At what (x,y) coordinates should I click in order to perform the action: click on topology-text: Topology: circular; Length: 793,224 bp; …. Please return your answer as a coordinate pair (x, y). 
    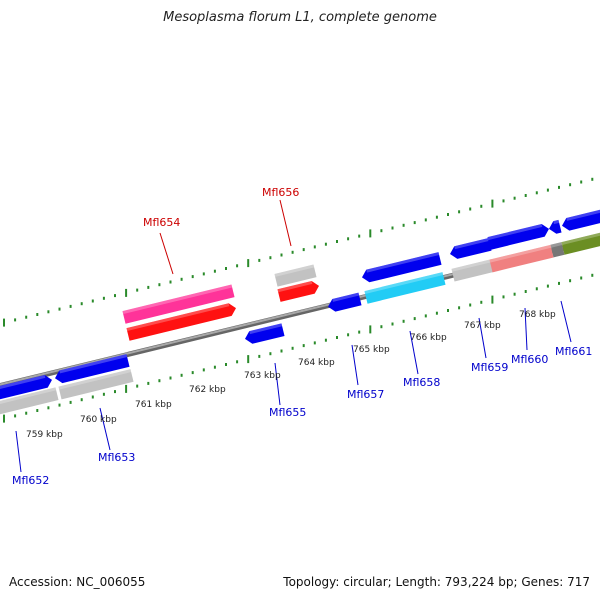
    Looking at the image, I should click on (436, 582).